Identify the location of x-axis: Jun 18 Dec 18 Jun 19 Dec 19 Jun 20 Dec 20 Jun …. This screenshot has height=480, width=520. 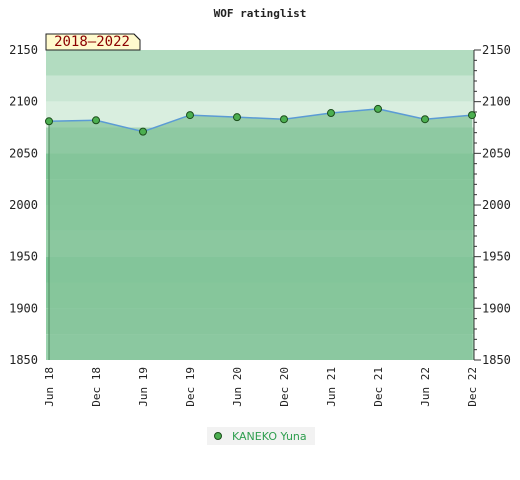
(261, 387).